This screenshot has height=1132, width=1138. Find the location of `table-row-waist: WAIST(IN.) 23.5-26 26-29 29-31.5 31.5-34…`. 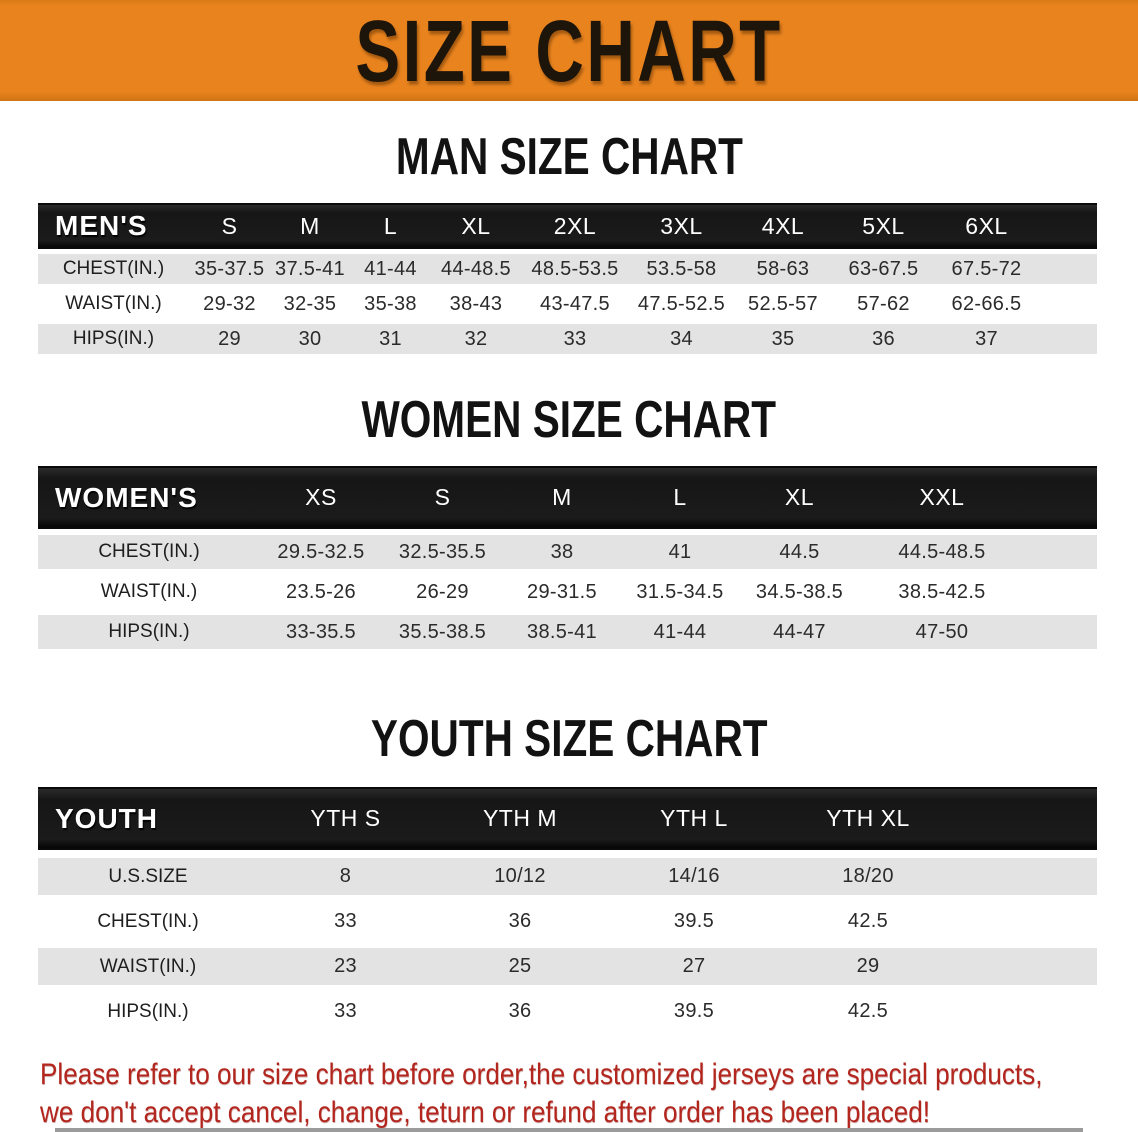

table-row-waist: WAIST(IN.) 23.5-26 26-29 29-31.5 31.5-34… is located at coordinates (567, 592).